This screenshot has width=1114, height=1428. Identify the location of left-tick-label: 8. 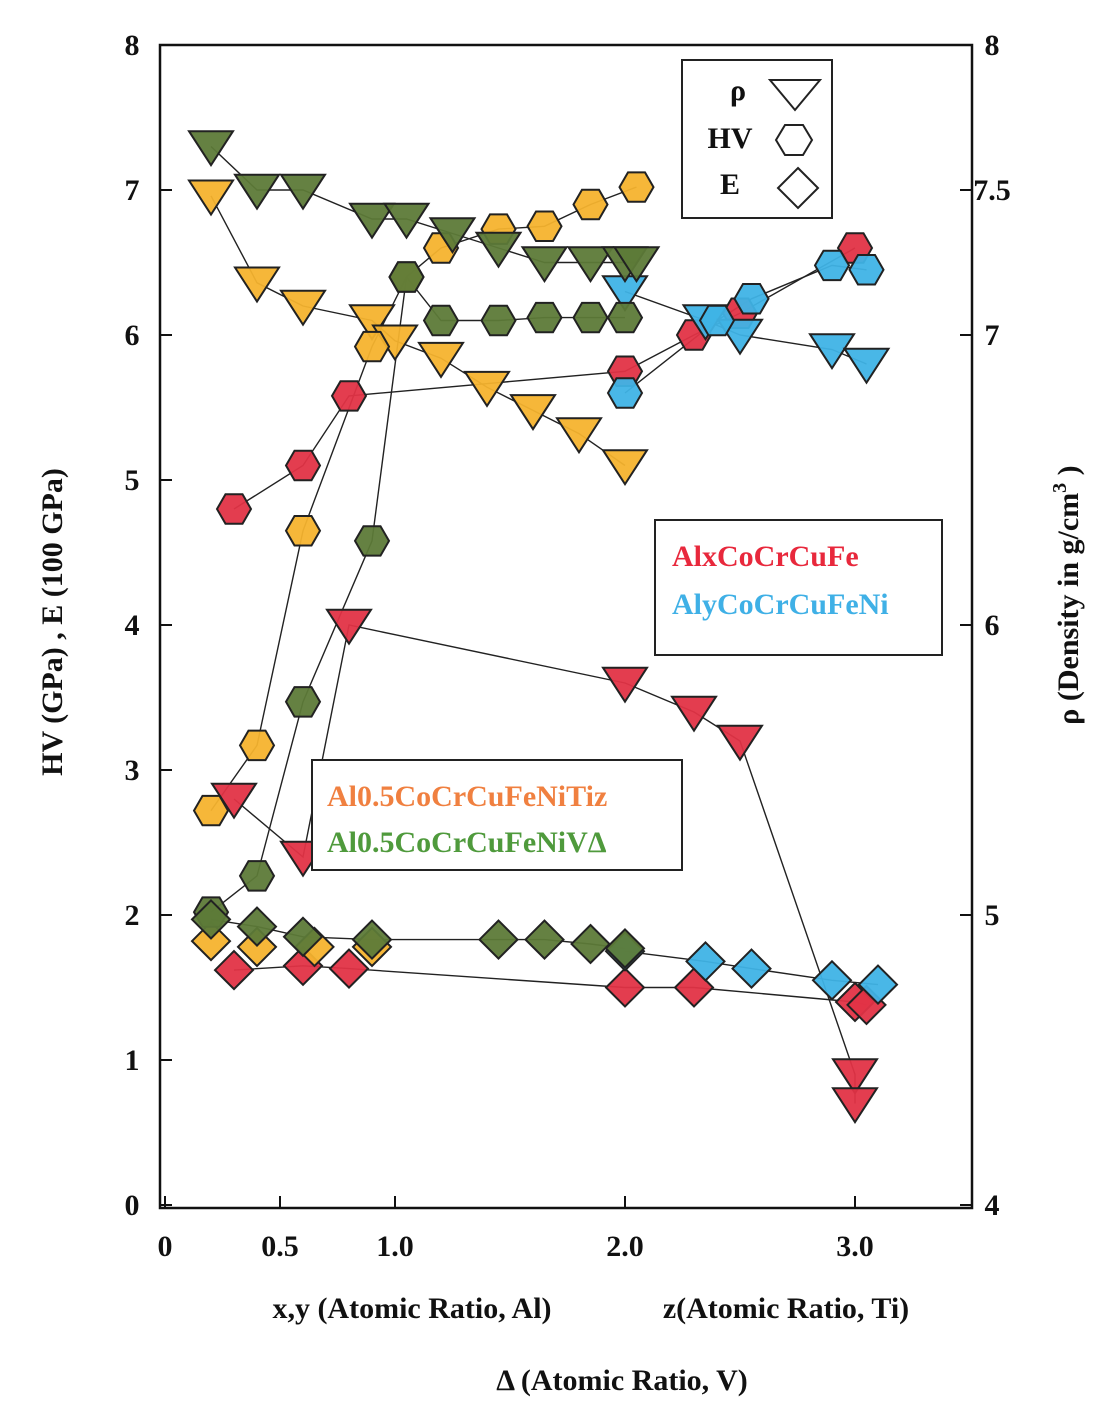
(132, 45).